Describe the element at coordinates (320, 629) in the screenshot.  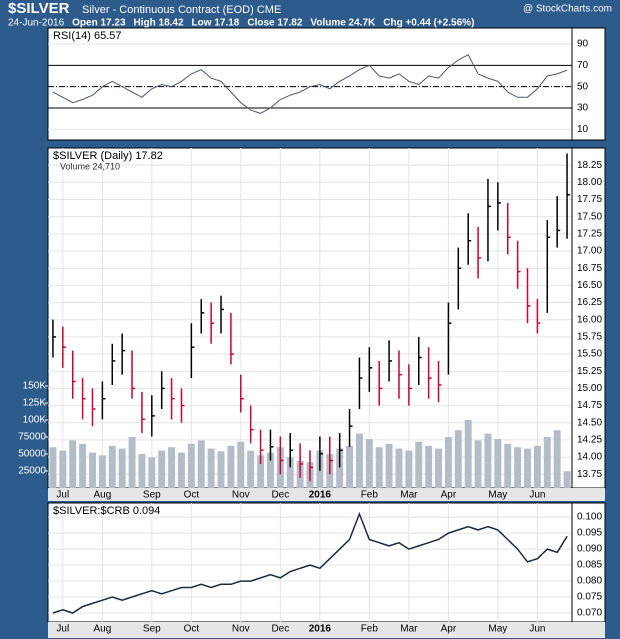
I see `x-tick-label: 2016` at that location.